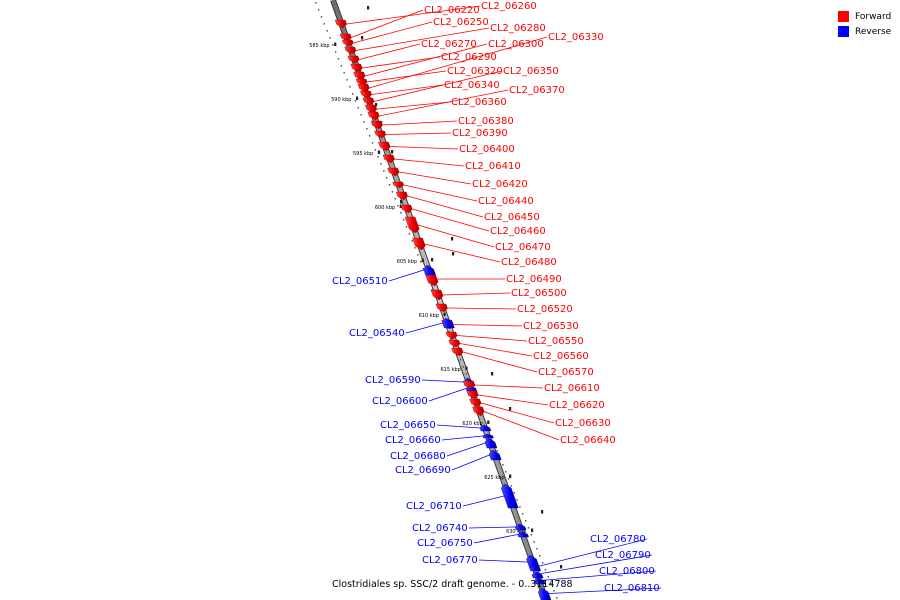 This screenshot has height=600, width=900. What do you see at coordinates (534, 279) in the screenshot?
I see `gene-label-cl2-06490: CL2_06490` at bounding box center [534, 279].